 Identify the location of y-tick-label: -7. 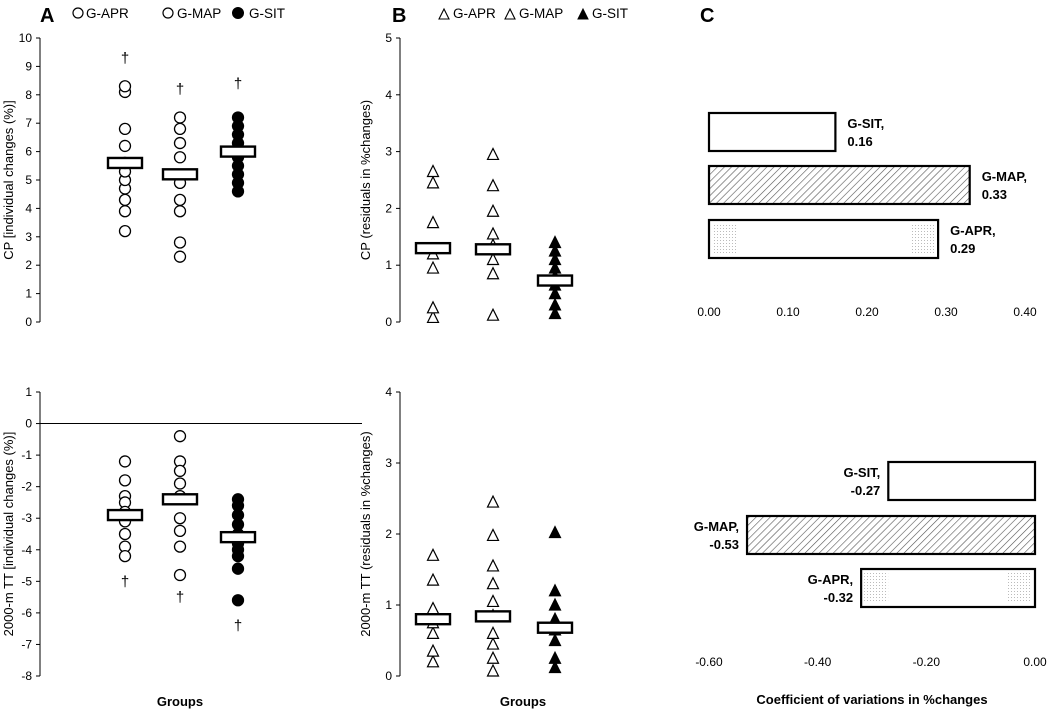
(26, 644).